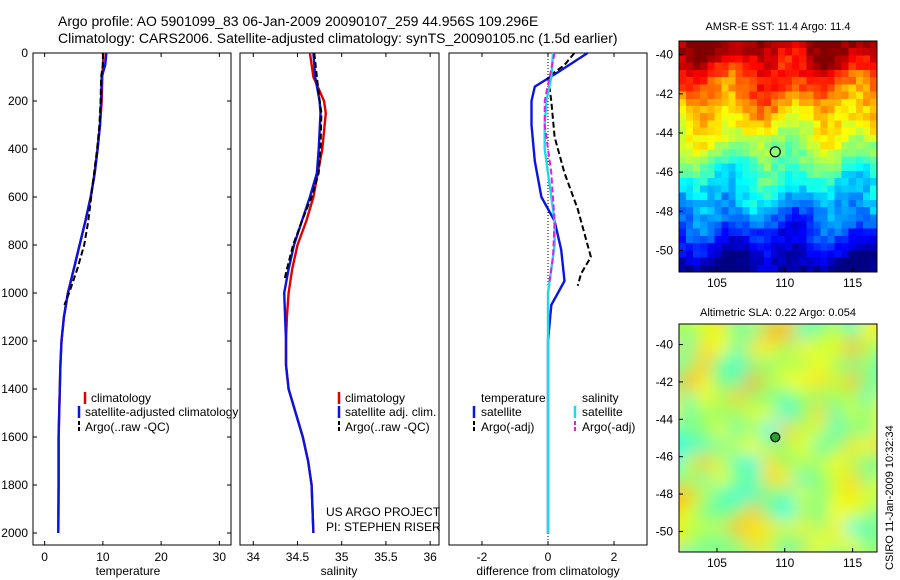  What do you see at coordinates (161, 557) in the screenshot?
I see `x-tick-label: 20` at bounding box center [161, 557].